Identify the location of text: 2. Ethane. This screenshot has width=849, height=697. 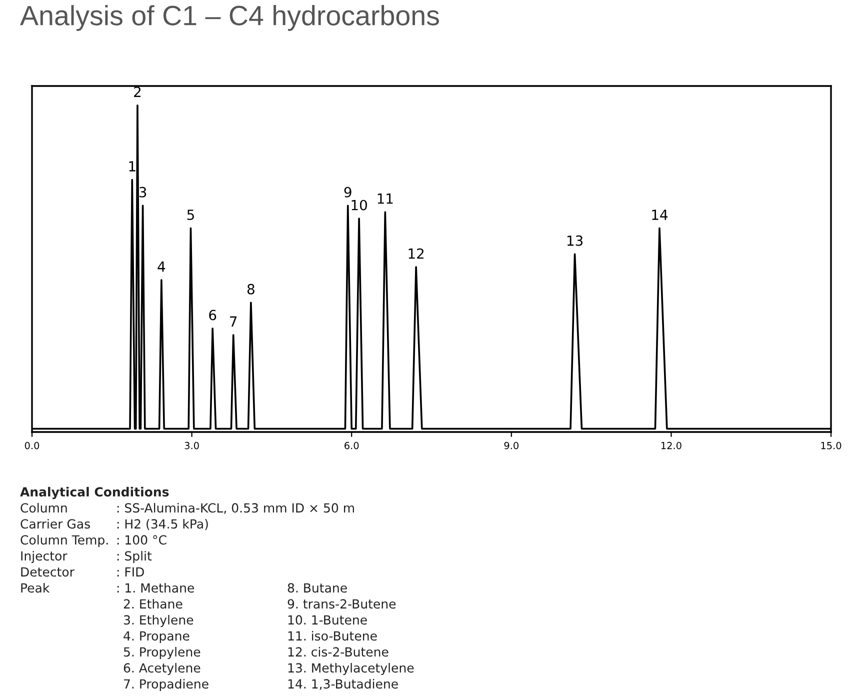
(153, 603).